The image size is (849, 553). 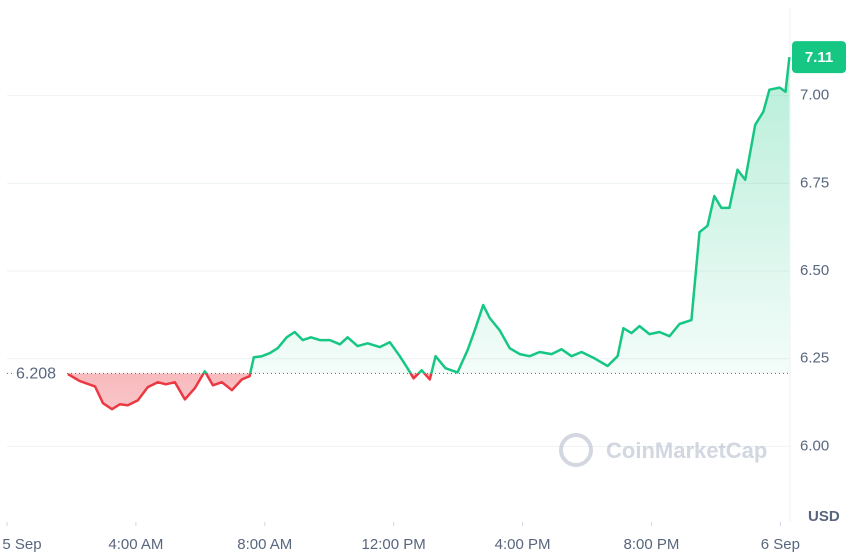 I want to click on x-tick-label: 6 Sep, so click(x=780, y=544).